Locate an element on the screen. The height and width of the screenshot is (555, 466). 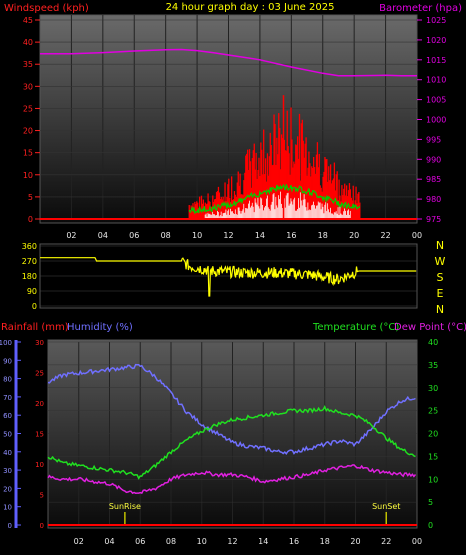
barometer-axis-ticks: 975 980 985 990 995 1000 1005 1010 1015 1020 1025 is located at coordinates (431, 120).